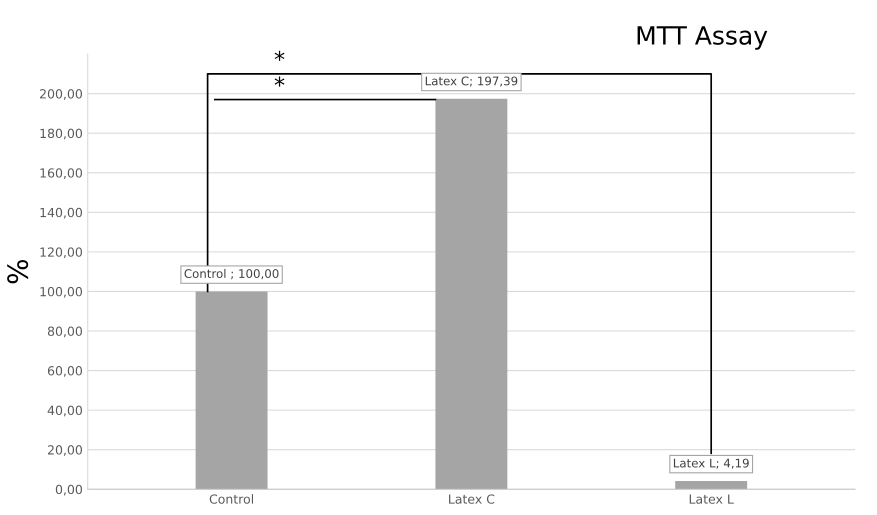  I want to click on y-tick-label: 160,00, so click(61, 173).